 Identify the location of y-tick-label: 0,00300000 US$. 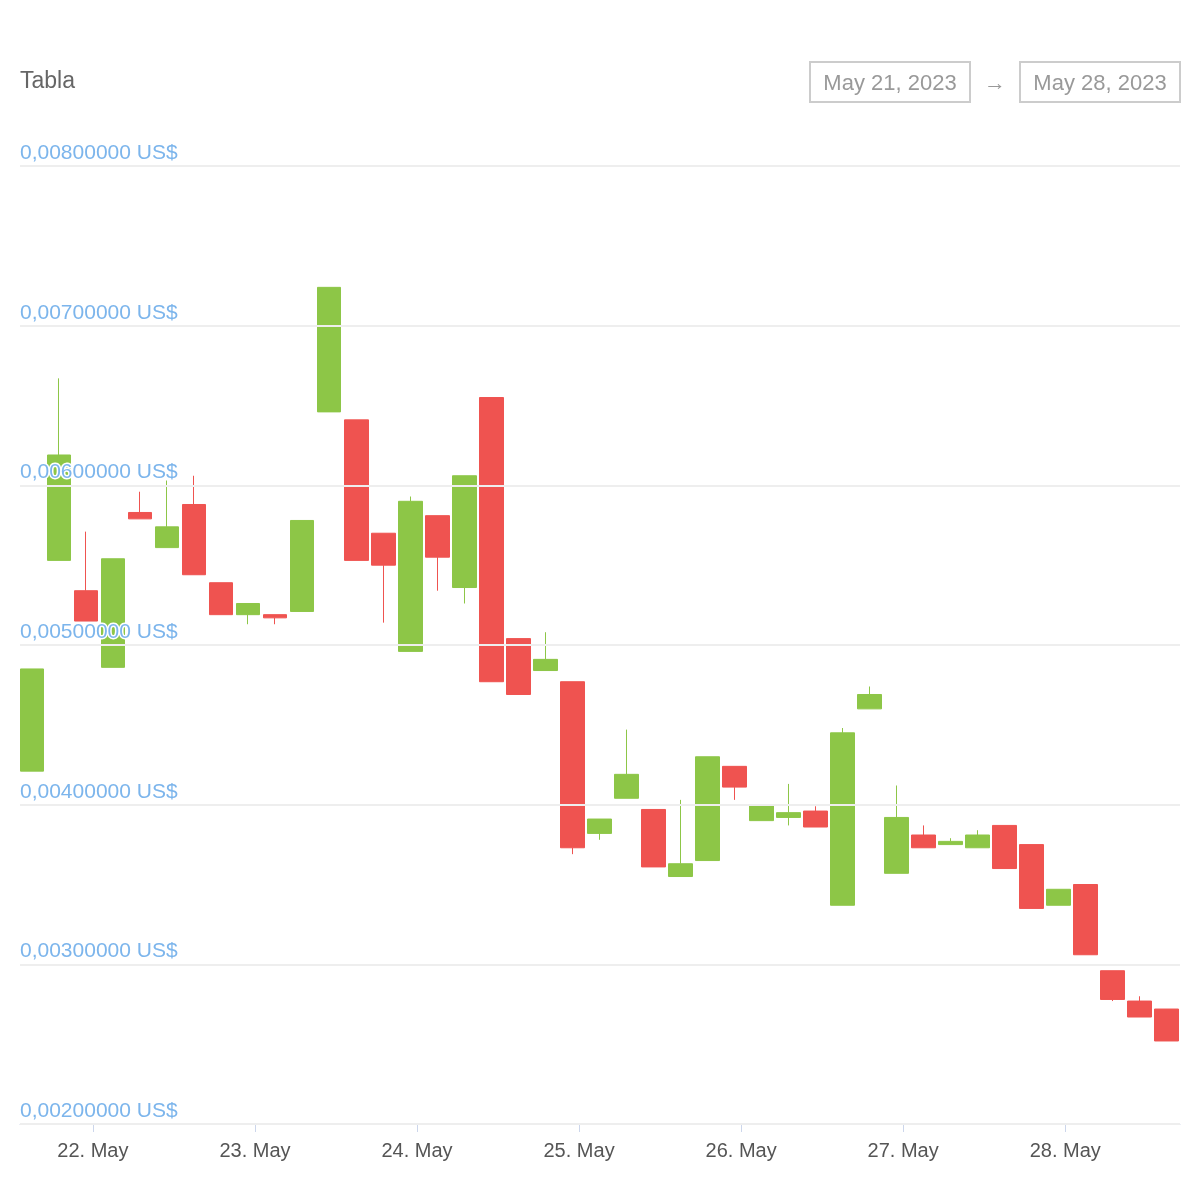
(99, 950).